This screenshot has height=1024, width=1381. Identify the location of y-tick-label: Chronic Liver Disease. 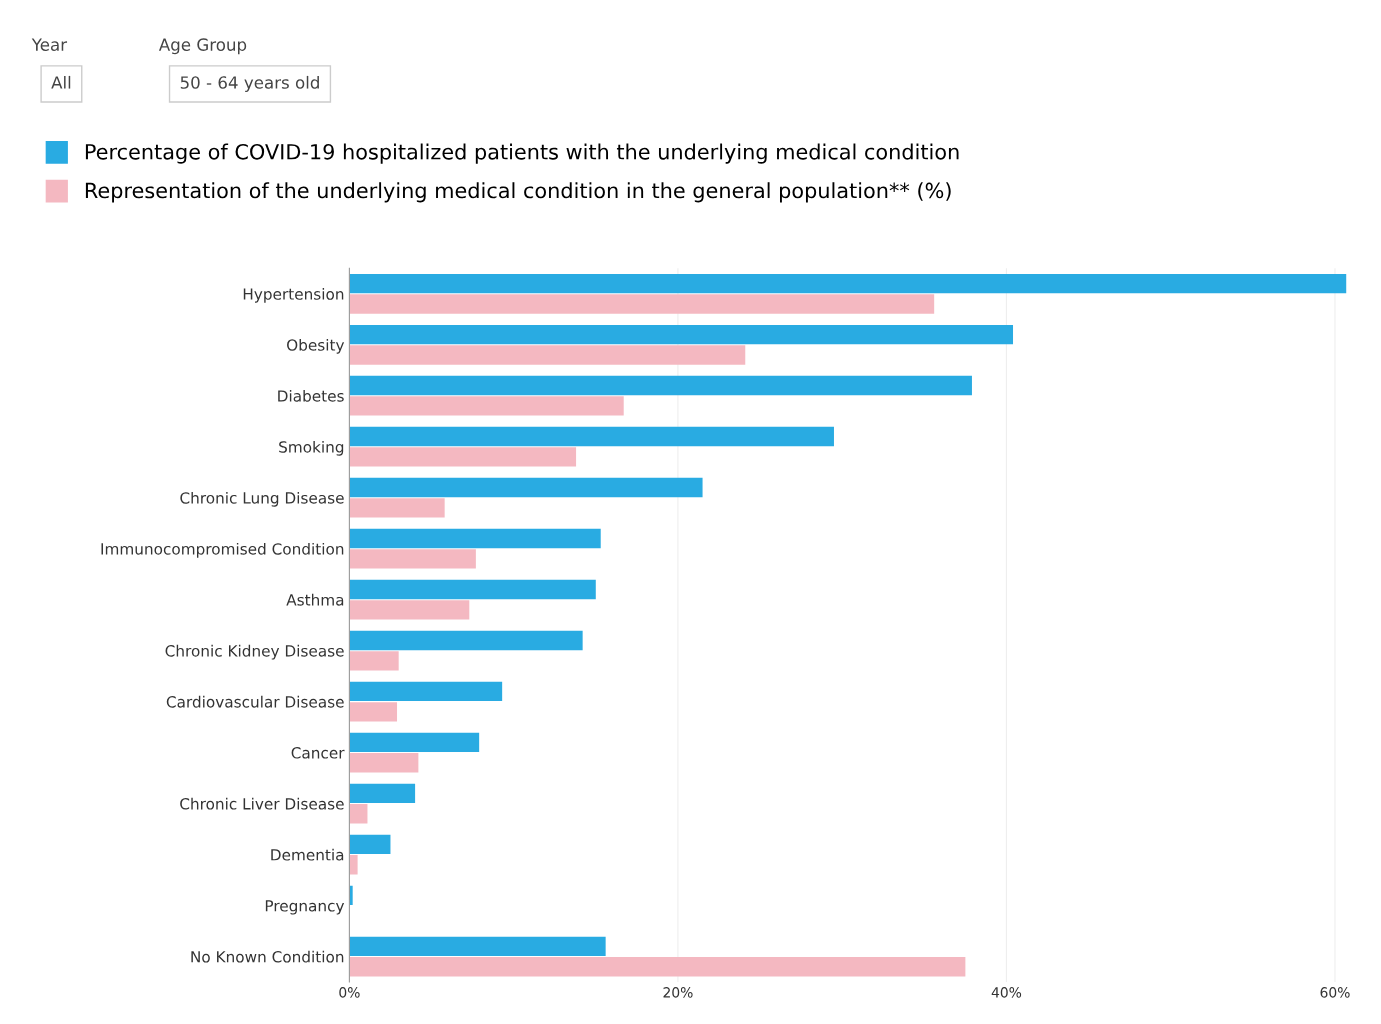
(262, 803).